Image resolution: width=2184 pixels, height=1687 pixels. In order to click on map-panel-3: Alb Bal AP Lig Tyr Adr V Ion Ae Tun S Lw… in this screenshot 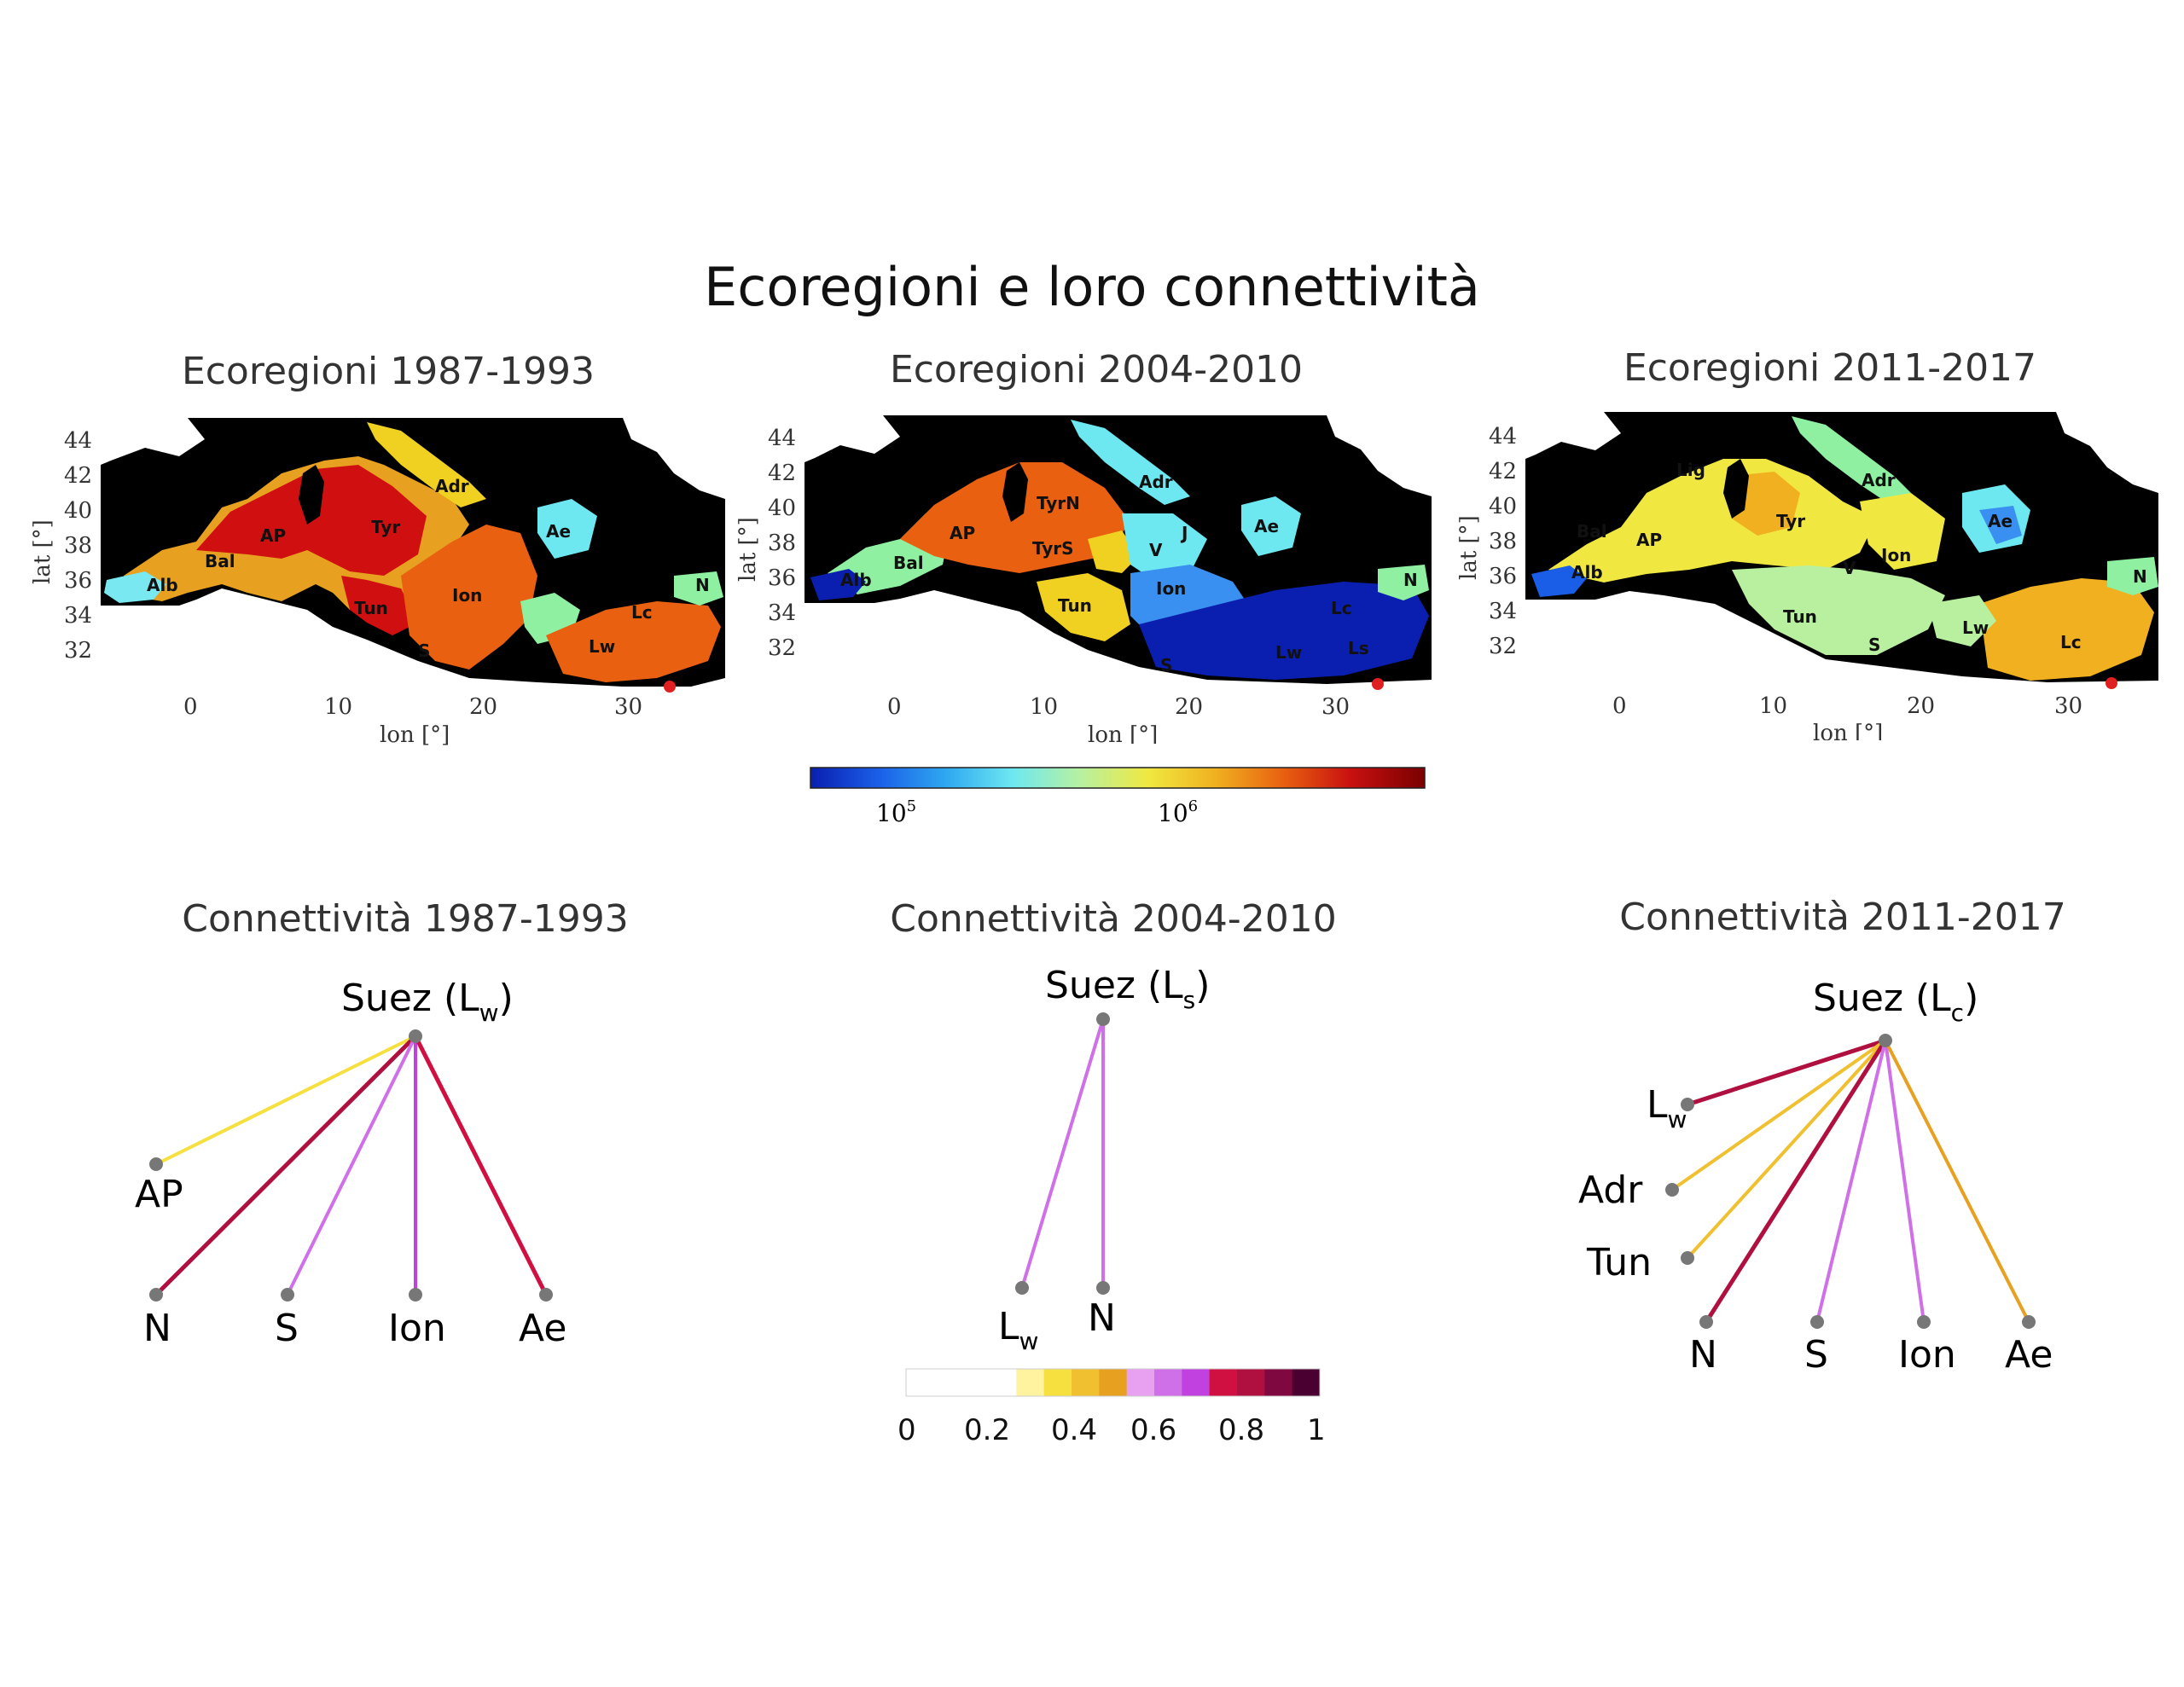, I will do `click(1807, 576)`.